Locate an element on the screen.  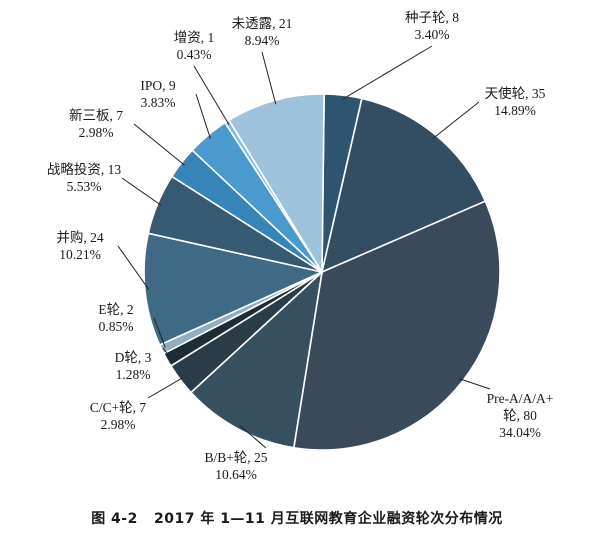
slice-name: 轮, 80 is located at coordinates (520, 415).